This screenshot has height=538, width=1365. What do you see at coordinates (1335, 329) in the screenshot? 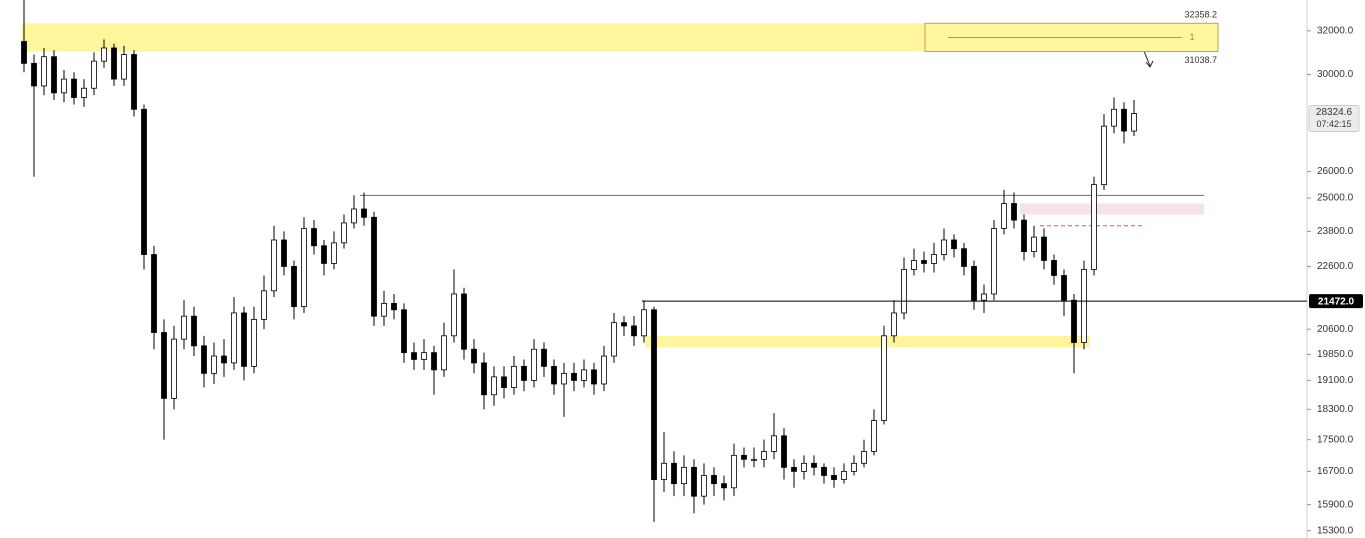
I see `y-tick-label: 20600.0` at bounding box center [1335, 329].